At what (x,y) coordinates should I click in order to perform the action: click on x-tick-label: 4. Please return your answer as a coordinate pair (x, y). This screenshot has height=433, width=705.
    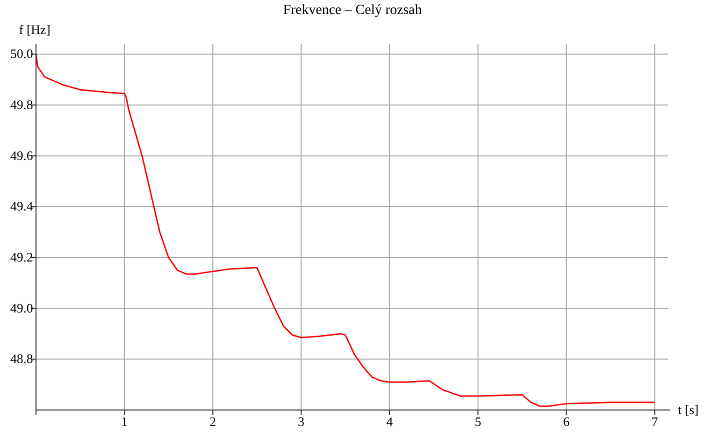
    Looking at the image, I should click on (390, 421).